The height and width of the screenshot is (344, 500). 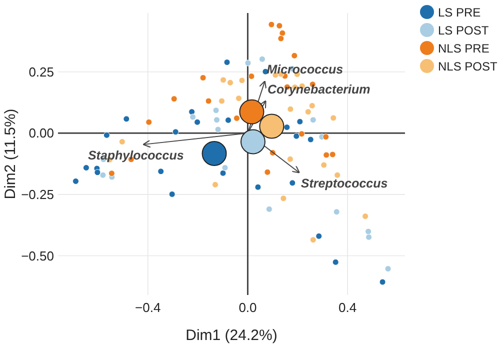 What do you see at coordinates (37, 256) in the screenshot?
I see `y-tick-label: −0.50` at bounding box center [37, 256].